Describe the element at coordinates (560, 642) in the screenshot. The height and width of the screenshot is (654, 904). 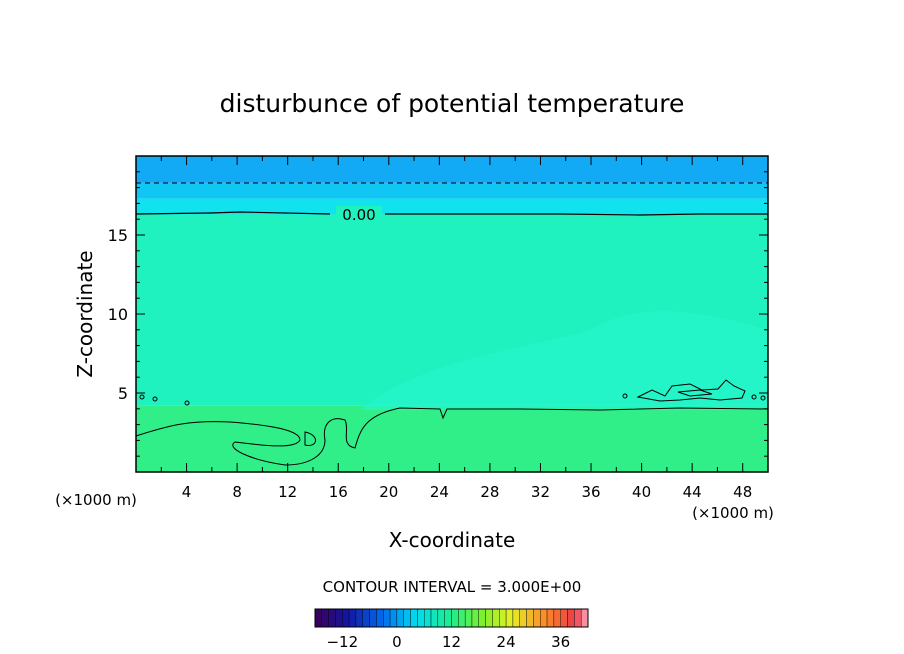
I see `colorbar-tick-label: 36` at that location.